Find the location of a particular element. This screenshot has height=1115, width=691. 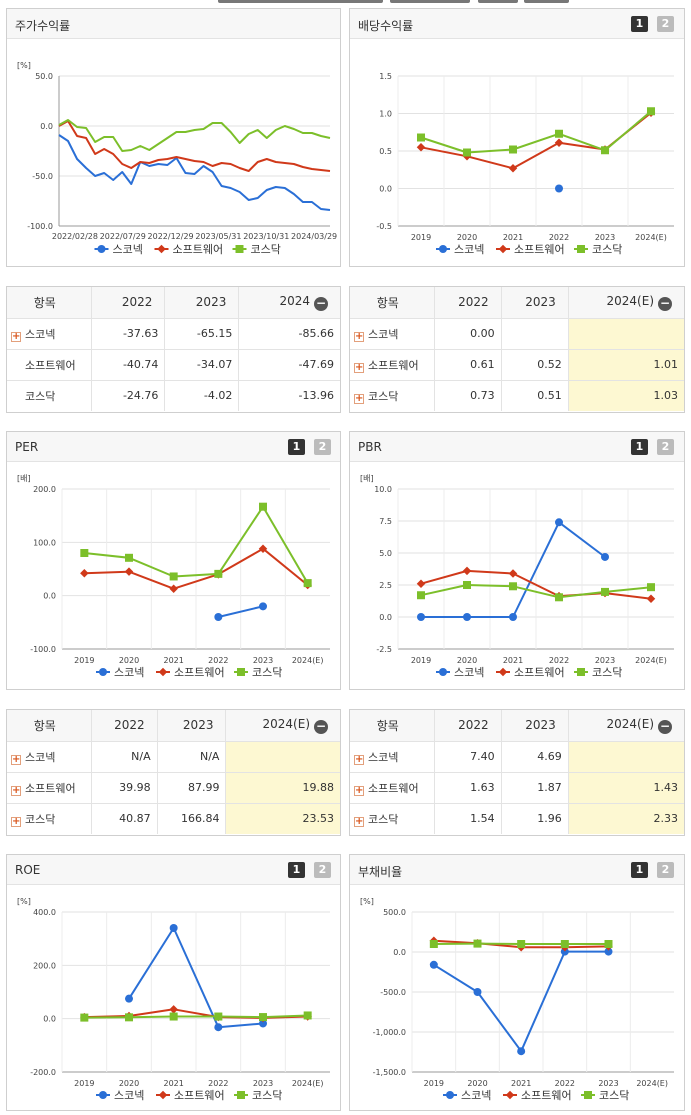

series-line is located at coordinates (196, 1016).